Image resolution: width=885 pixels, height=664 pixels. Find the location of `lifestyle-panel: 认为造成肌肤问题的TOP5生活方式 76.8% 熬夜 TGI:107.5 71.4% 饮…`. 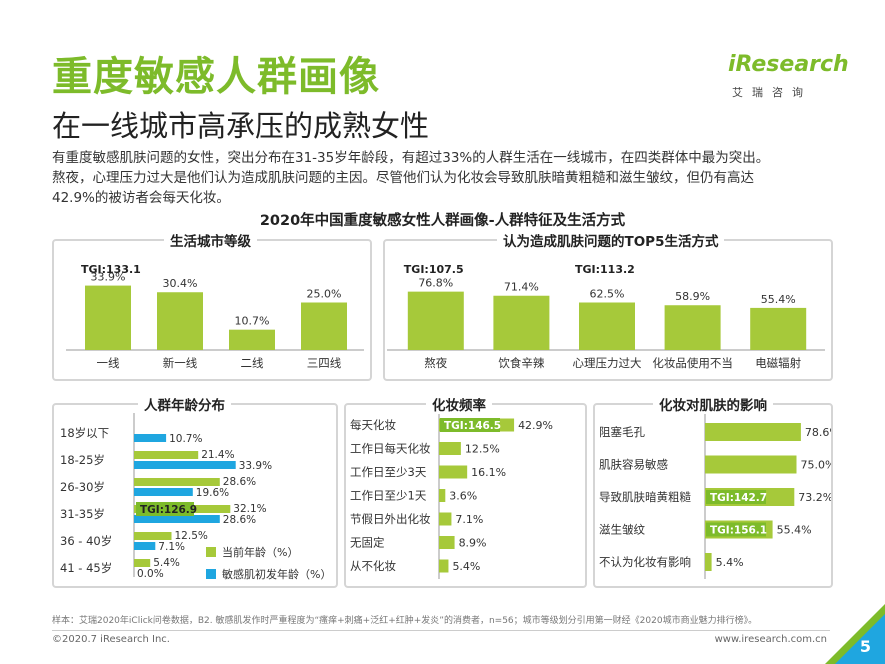

lifestyle-panel: 认为造成肌肤问题的TOP5生活方式 76.8% 熬夜 TGI:107.5 71.4% 饮… is located at coordinates (608, 305).